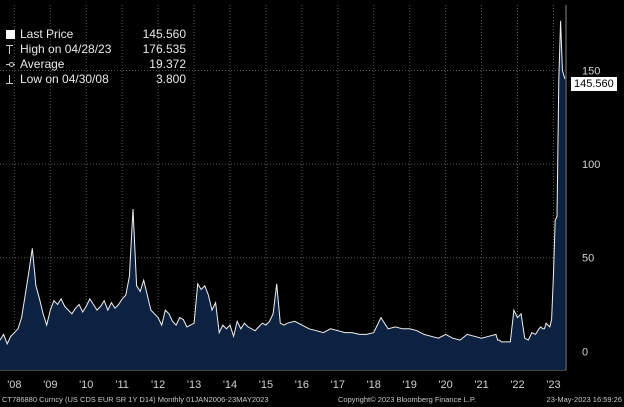 This screenshot has height=407, width=624. Describe the element at coordinates (66, 49) in the screenshot. I see `legend-label: High on 04/28/23` at that location.